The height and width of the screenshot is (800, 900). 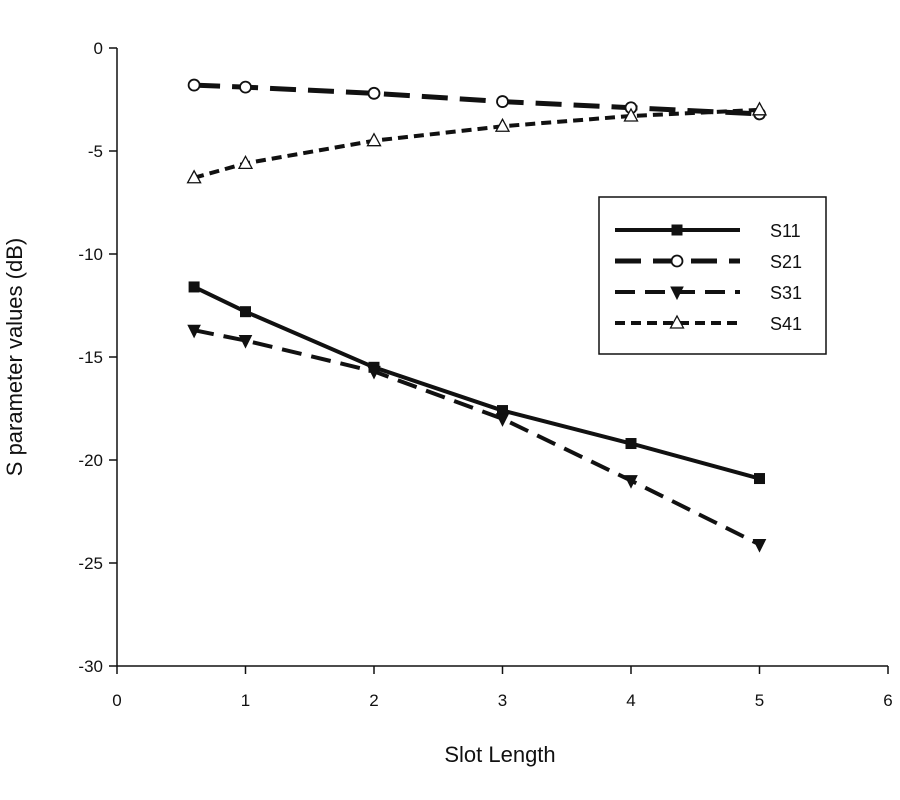 I want to click on series-s41, so click(x=477, y=142).